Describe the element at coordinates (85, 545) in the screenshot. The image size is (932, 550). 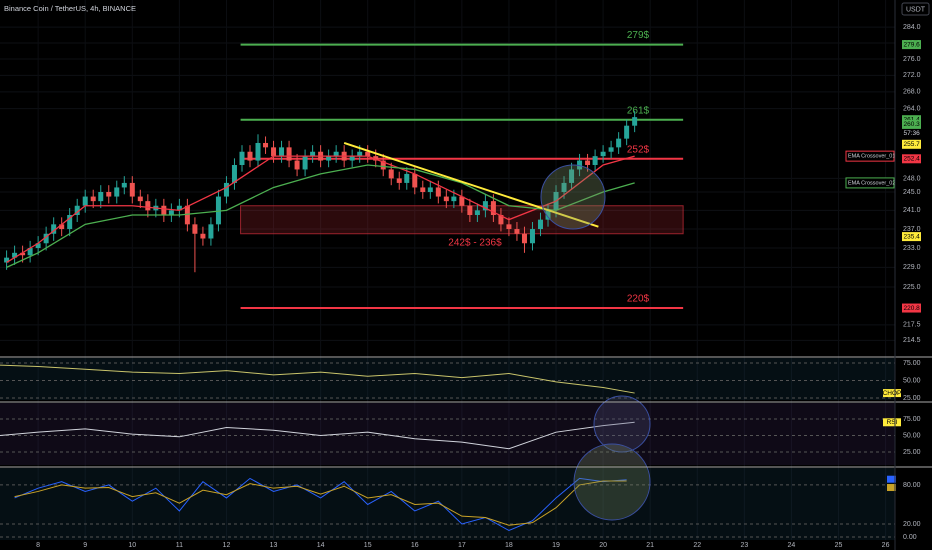
I see `x-tick-label: 9` at that location.